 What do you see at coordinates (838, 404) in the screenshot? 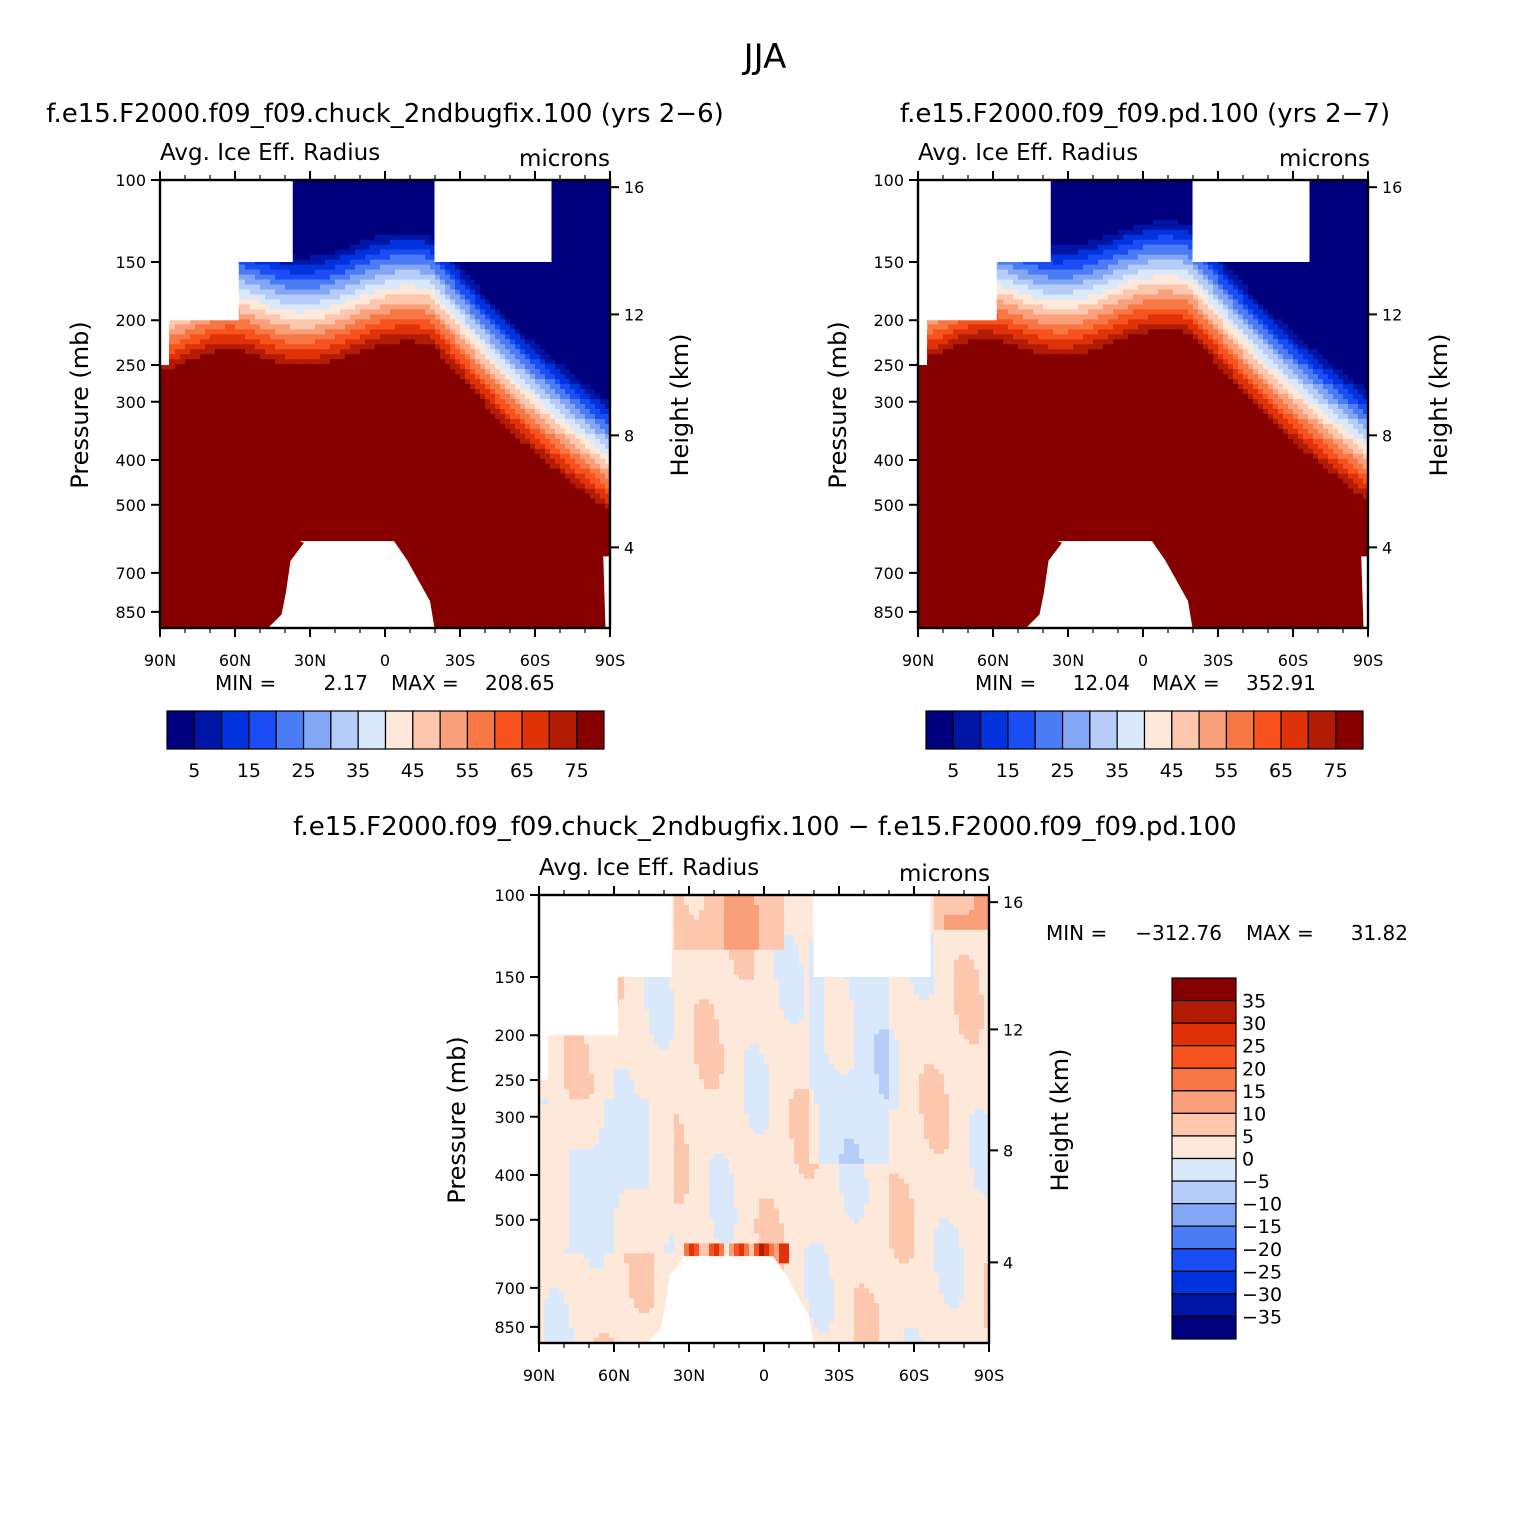
I see `panel-control-ylabel: Pressure (mb)` at bounding box center [838, 404].